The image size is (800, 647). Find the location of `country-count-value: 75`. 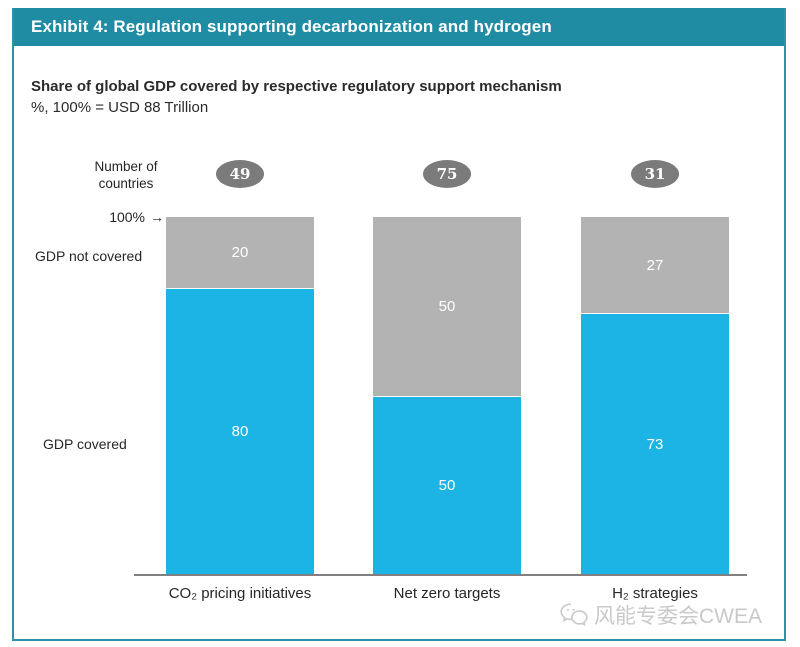

country-count-value: 75 is located at coordinates (447, 174).